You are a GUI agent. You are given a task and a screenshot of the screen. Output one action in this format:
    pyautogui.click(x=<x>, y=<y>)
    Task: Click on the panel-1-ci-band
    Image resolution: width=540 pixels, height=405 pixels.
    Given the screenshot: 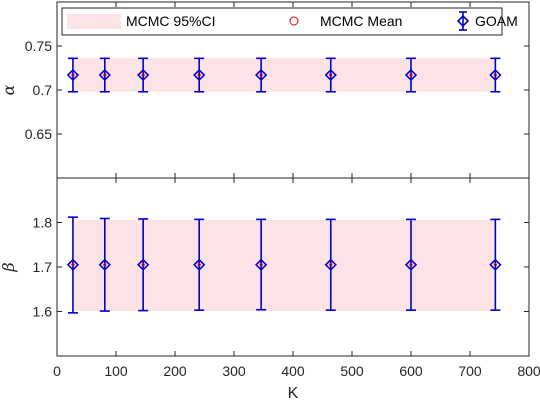 What is the action you would take?
    pyautogui.click(x=284, y=75)
    